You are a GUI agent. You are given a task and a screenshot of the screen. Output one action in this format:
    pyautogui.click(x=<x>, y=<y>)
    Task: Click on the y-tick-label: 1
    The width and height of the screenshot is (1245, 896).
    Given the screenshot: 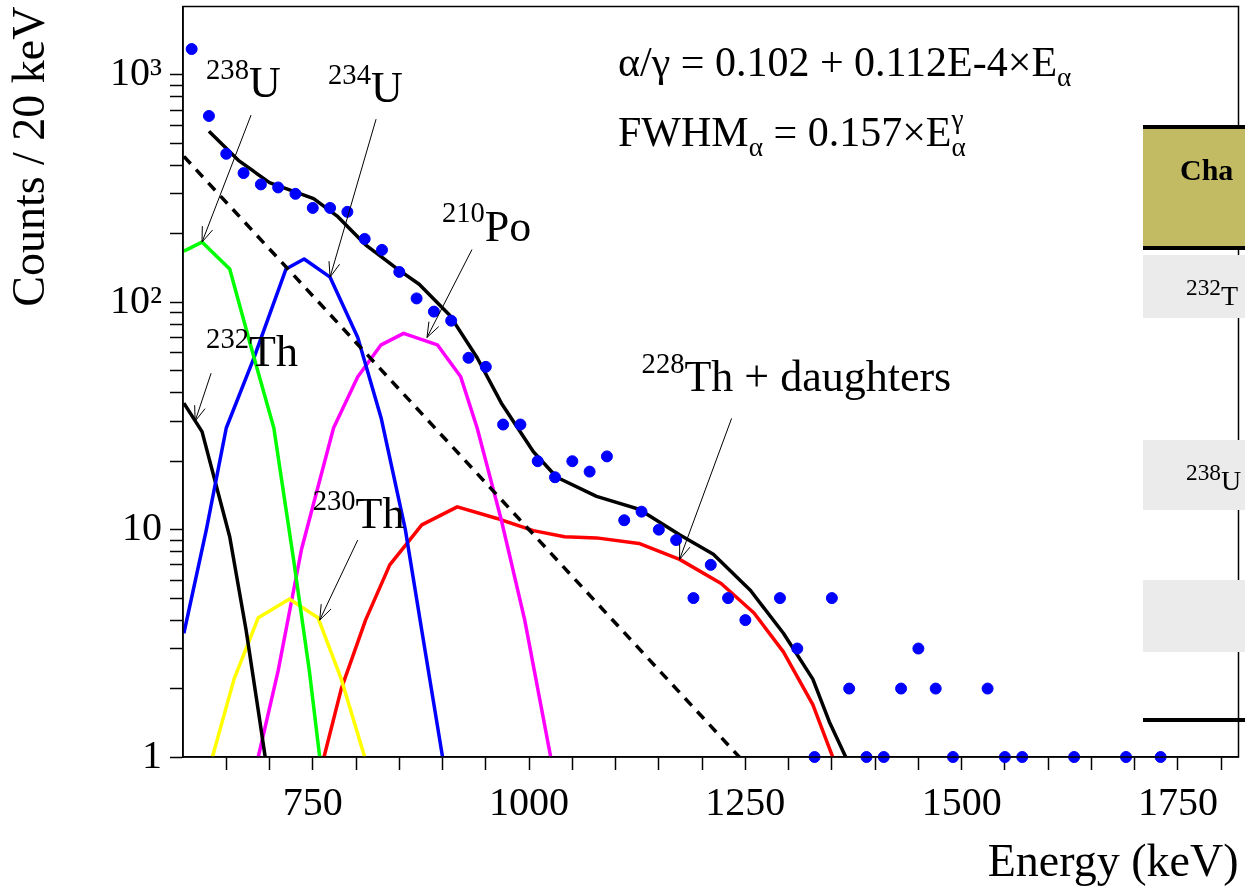 What is the action you would take?
    pyautogui.click(x=152, y=754)
    